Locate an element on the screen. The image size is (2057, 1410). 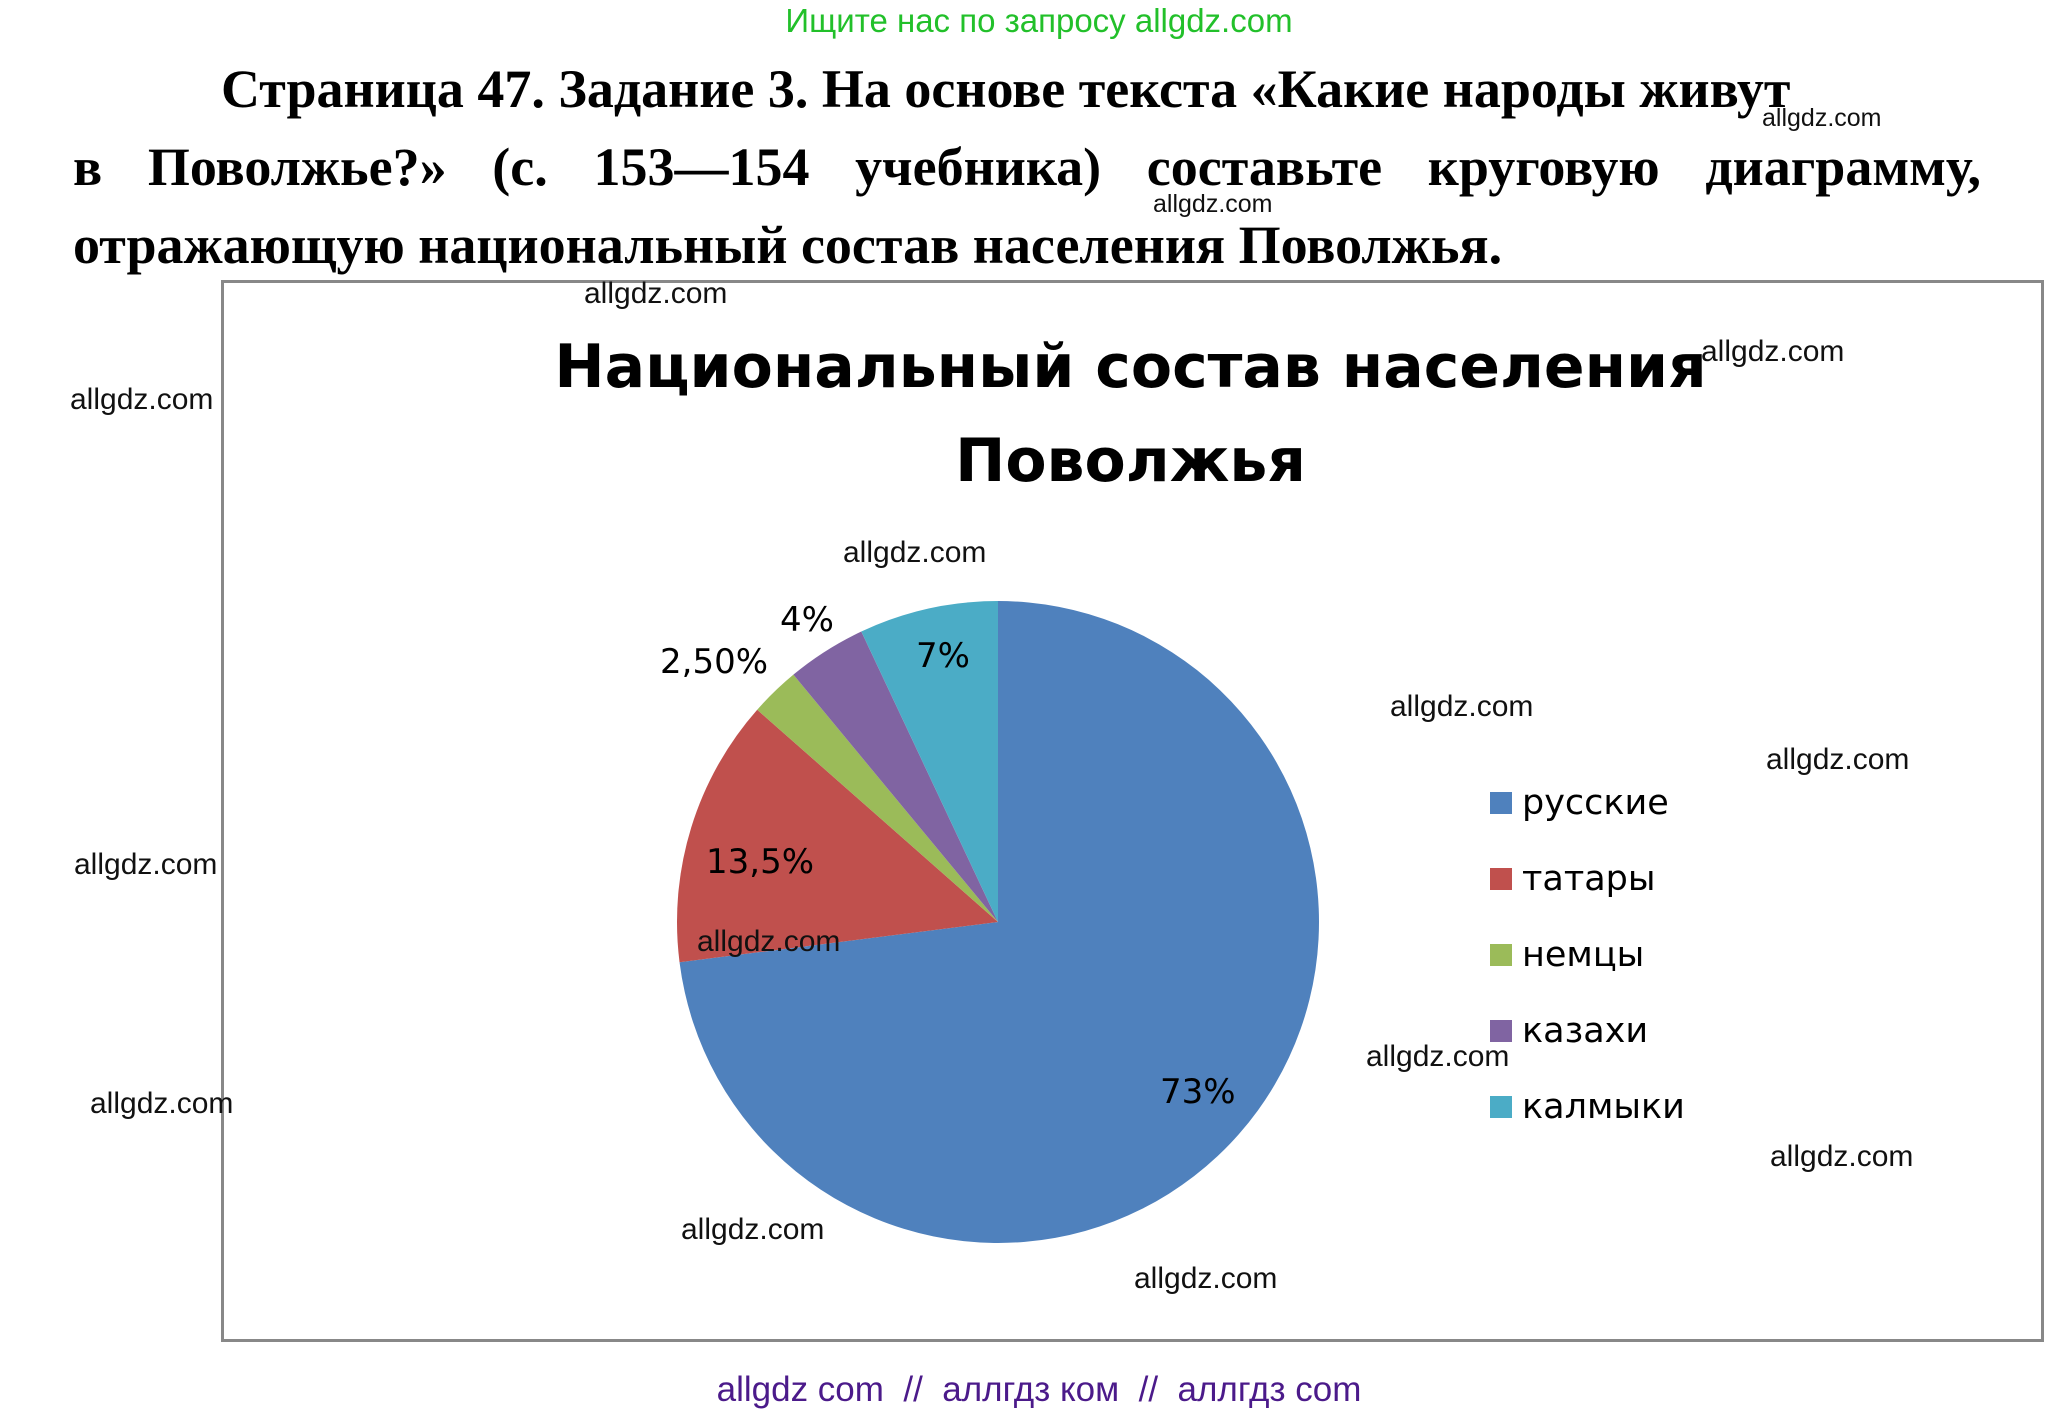
chart-legend: русские татары немцы казахи калмыки is located at coordinates (1587, 955).